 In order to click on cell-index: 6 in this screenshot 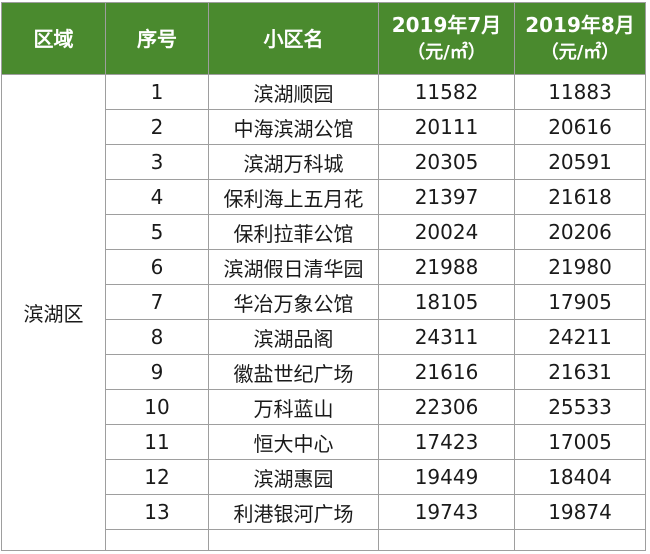, I will do `click(157, 267)`.